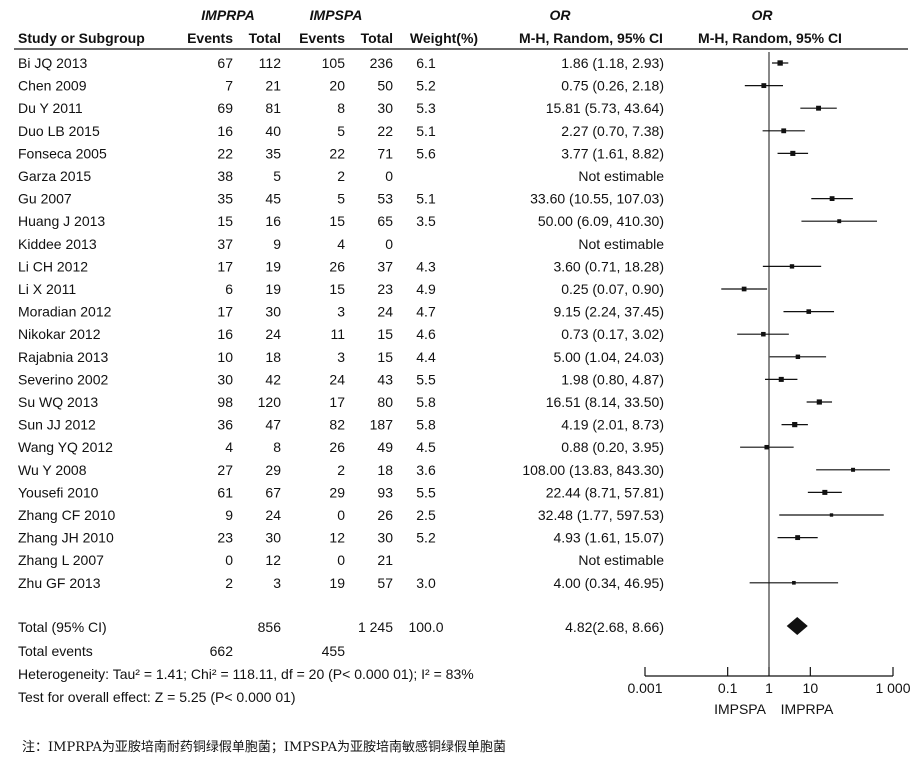 Image resolution: width=910 pixels, height=760 pixels. I want to click on total1-value: 24, so click(273, 515).